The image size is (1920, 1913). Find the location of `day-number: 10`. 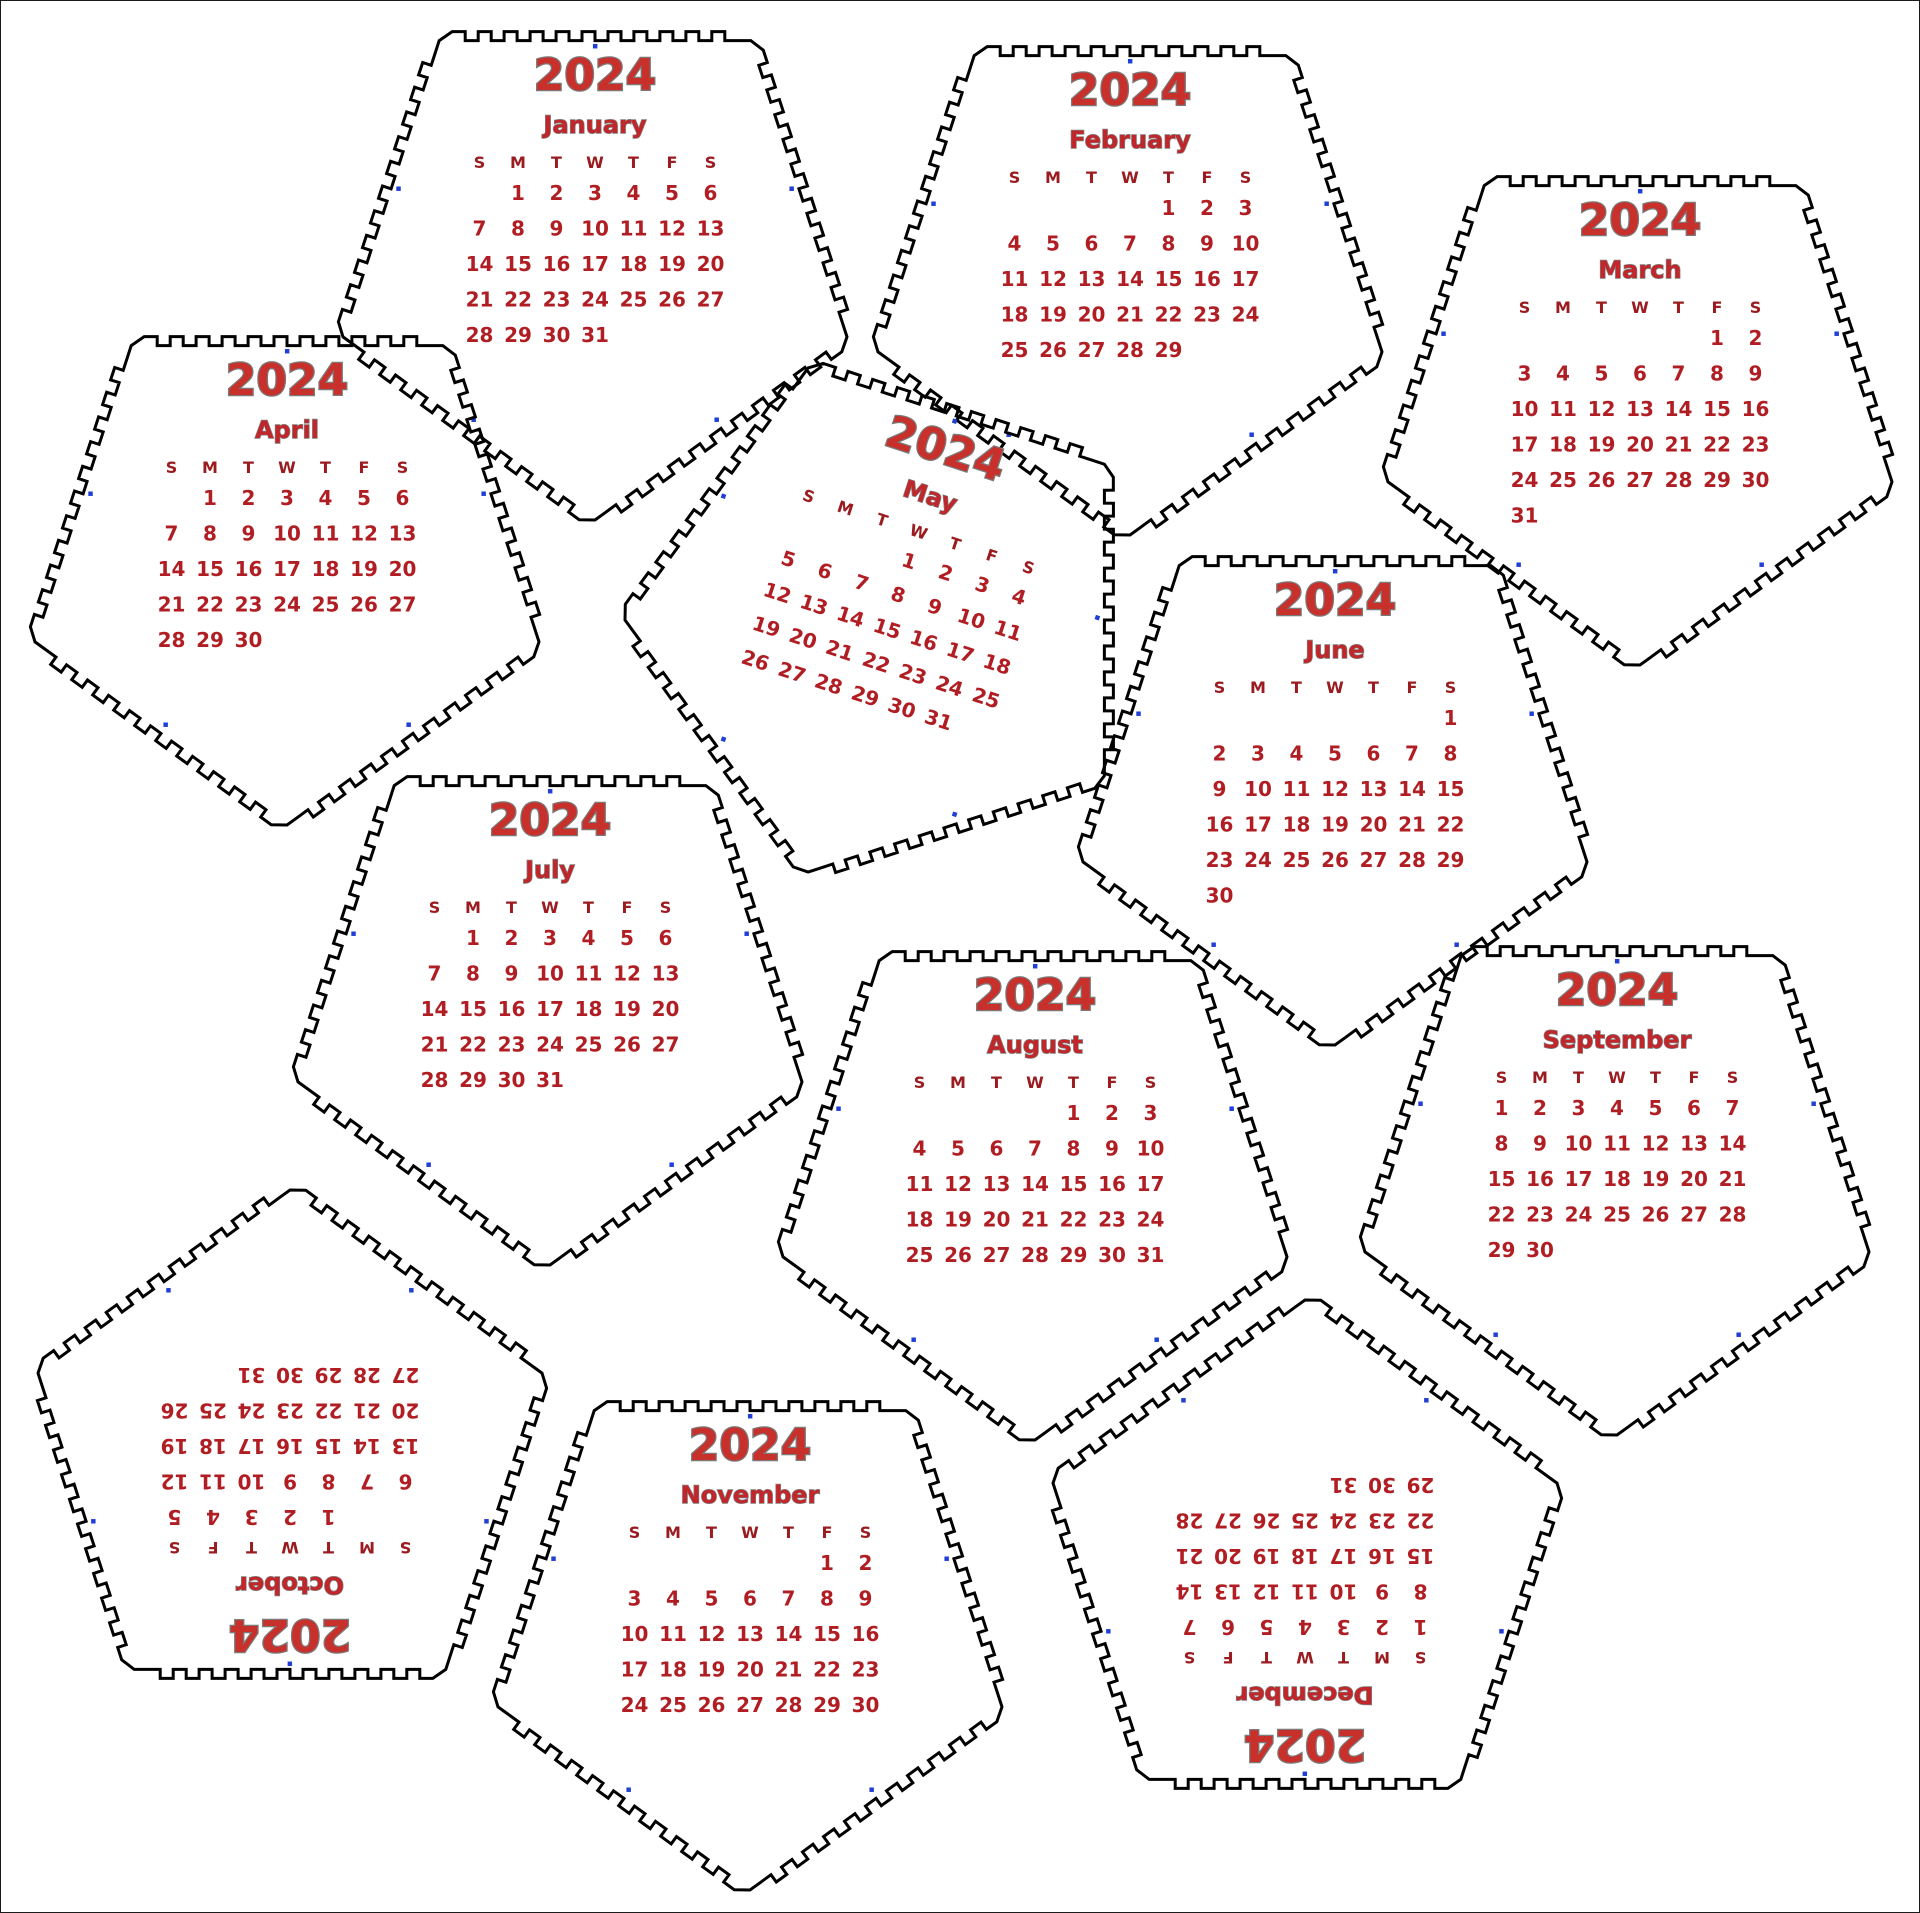

day-number: 10 is located at coordinates (595, 229).